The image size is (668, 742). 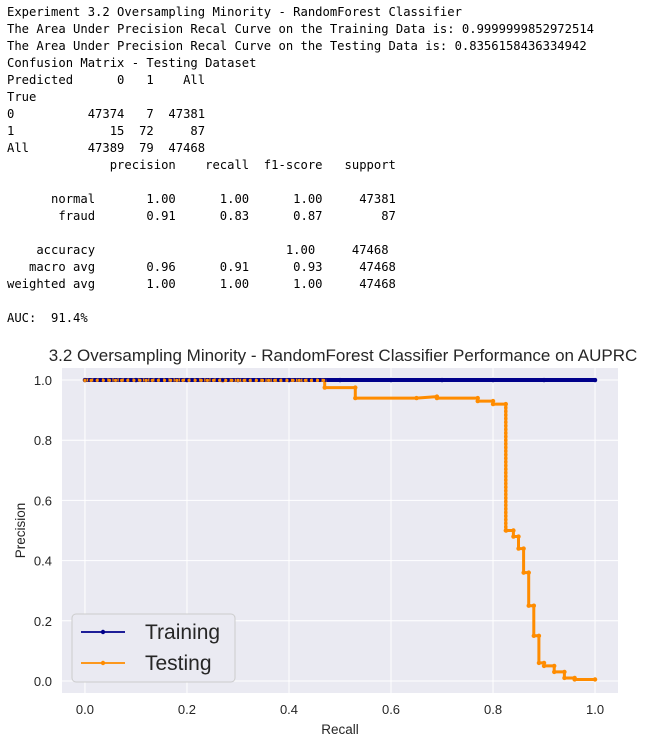 What do you see at coordinates (182, 632) in the screenshot?
I see `legend-label-training: Training` at bounding box center [182, 632].